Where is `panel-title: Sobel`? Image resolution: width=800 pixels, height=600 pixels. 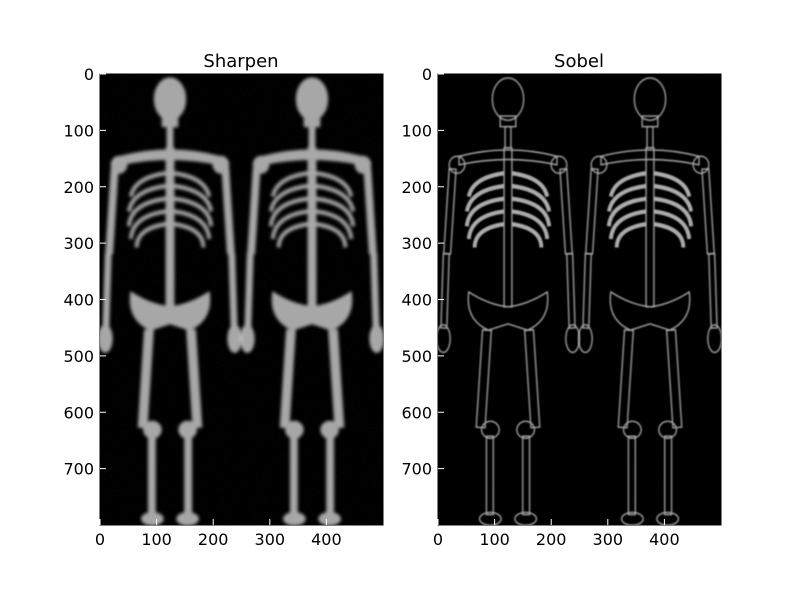 panel-title: Sobel is located at coordinates (579, 61).